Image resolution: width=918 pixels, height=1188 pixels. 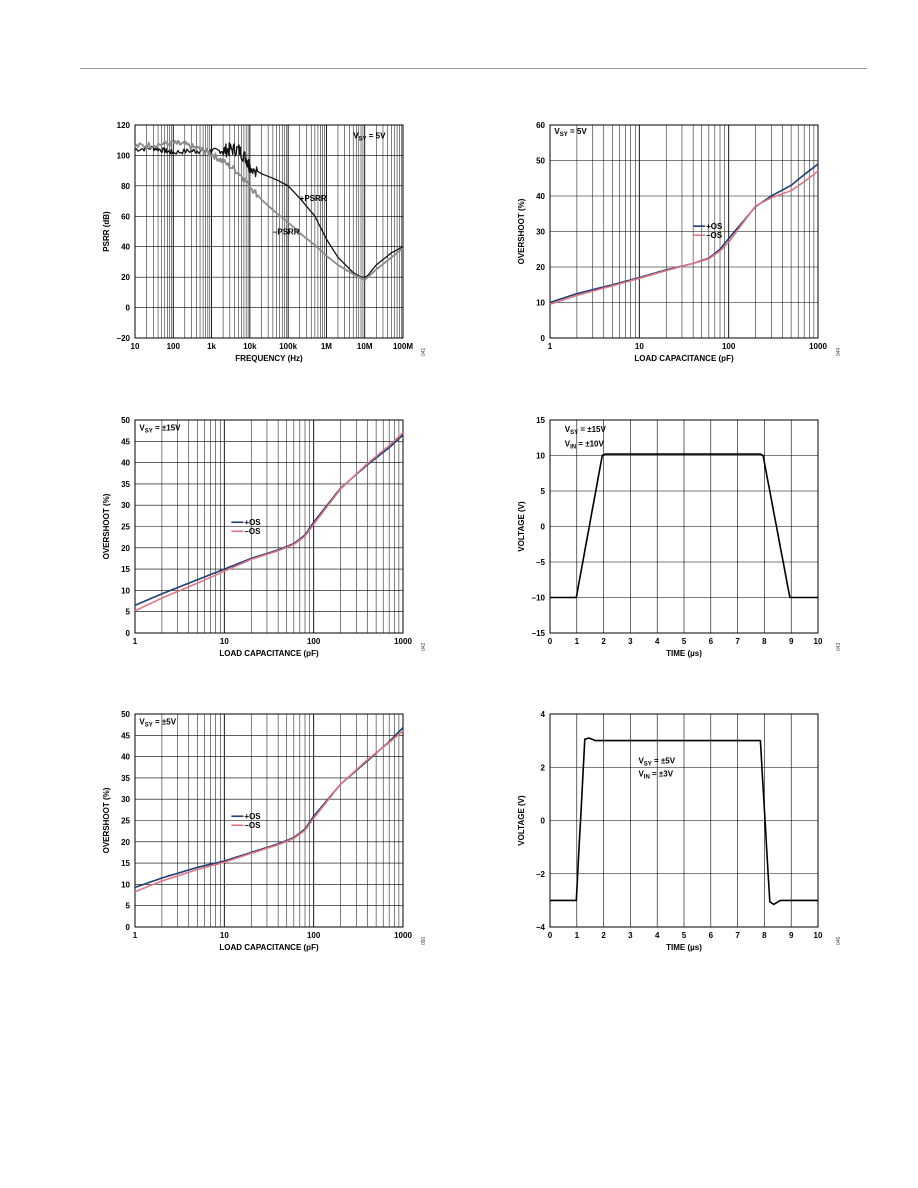 I want to click on annotation: VSY = ±5V, so click(x=656, y=761).